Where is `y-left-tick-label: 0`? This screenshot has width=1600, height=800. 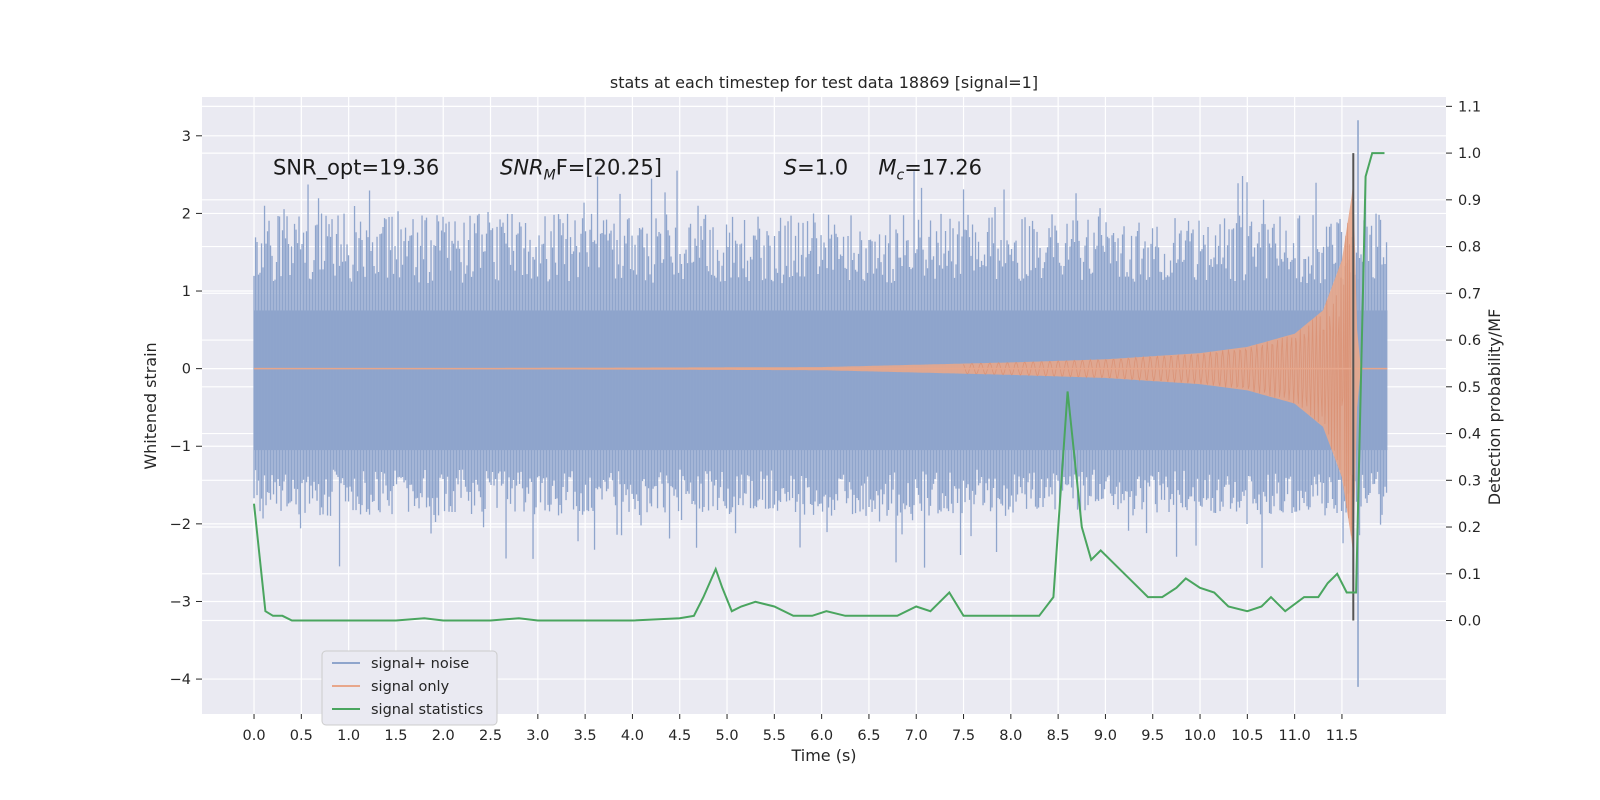 y-left-tick-label: 0 is located at coordinates (186, 370).